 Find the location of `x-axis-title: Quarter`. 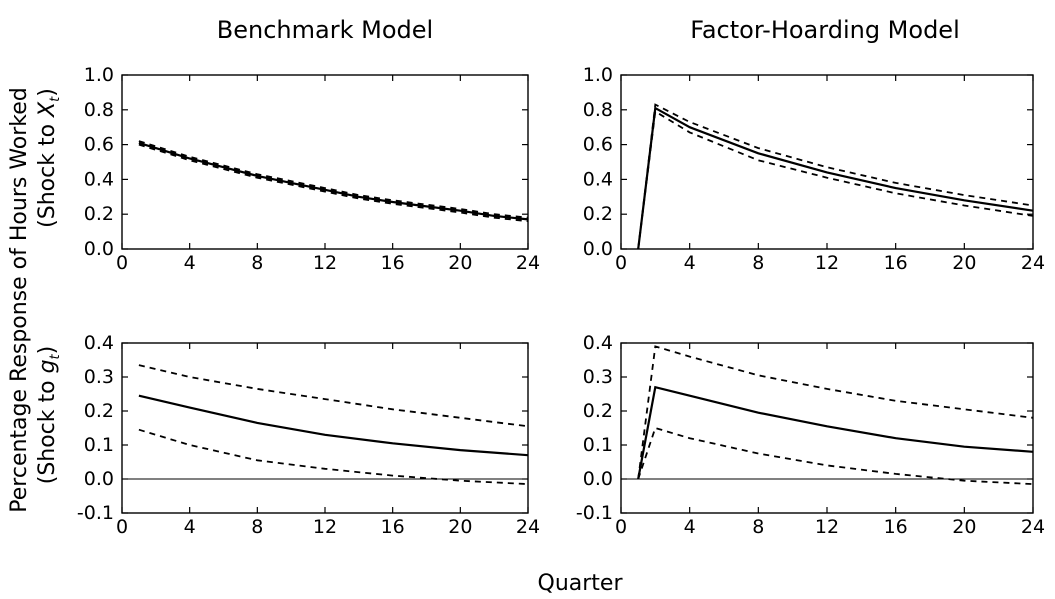

x-axis-title: Quarter is located at coordinates (581, 583).